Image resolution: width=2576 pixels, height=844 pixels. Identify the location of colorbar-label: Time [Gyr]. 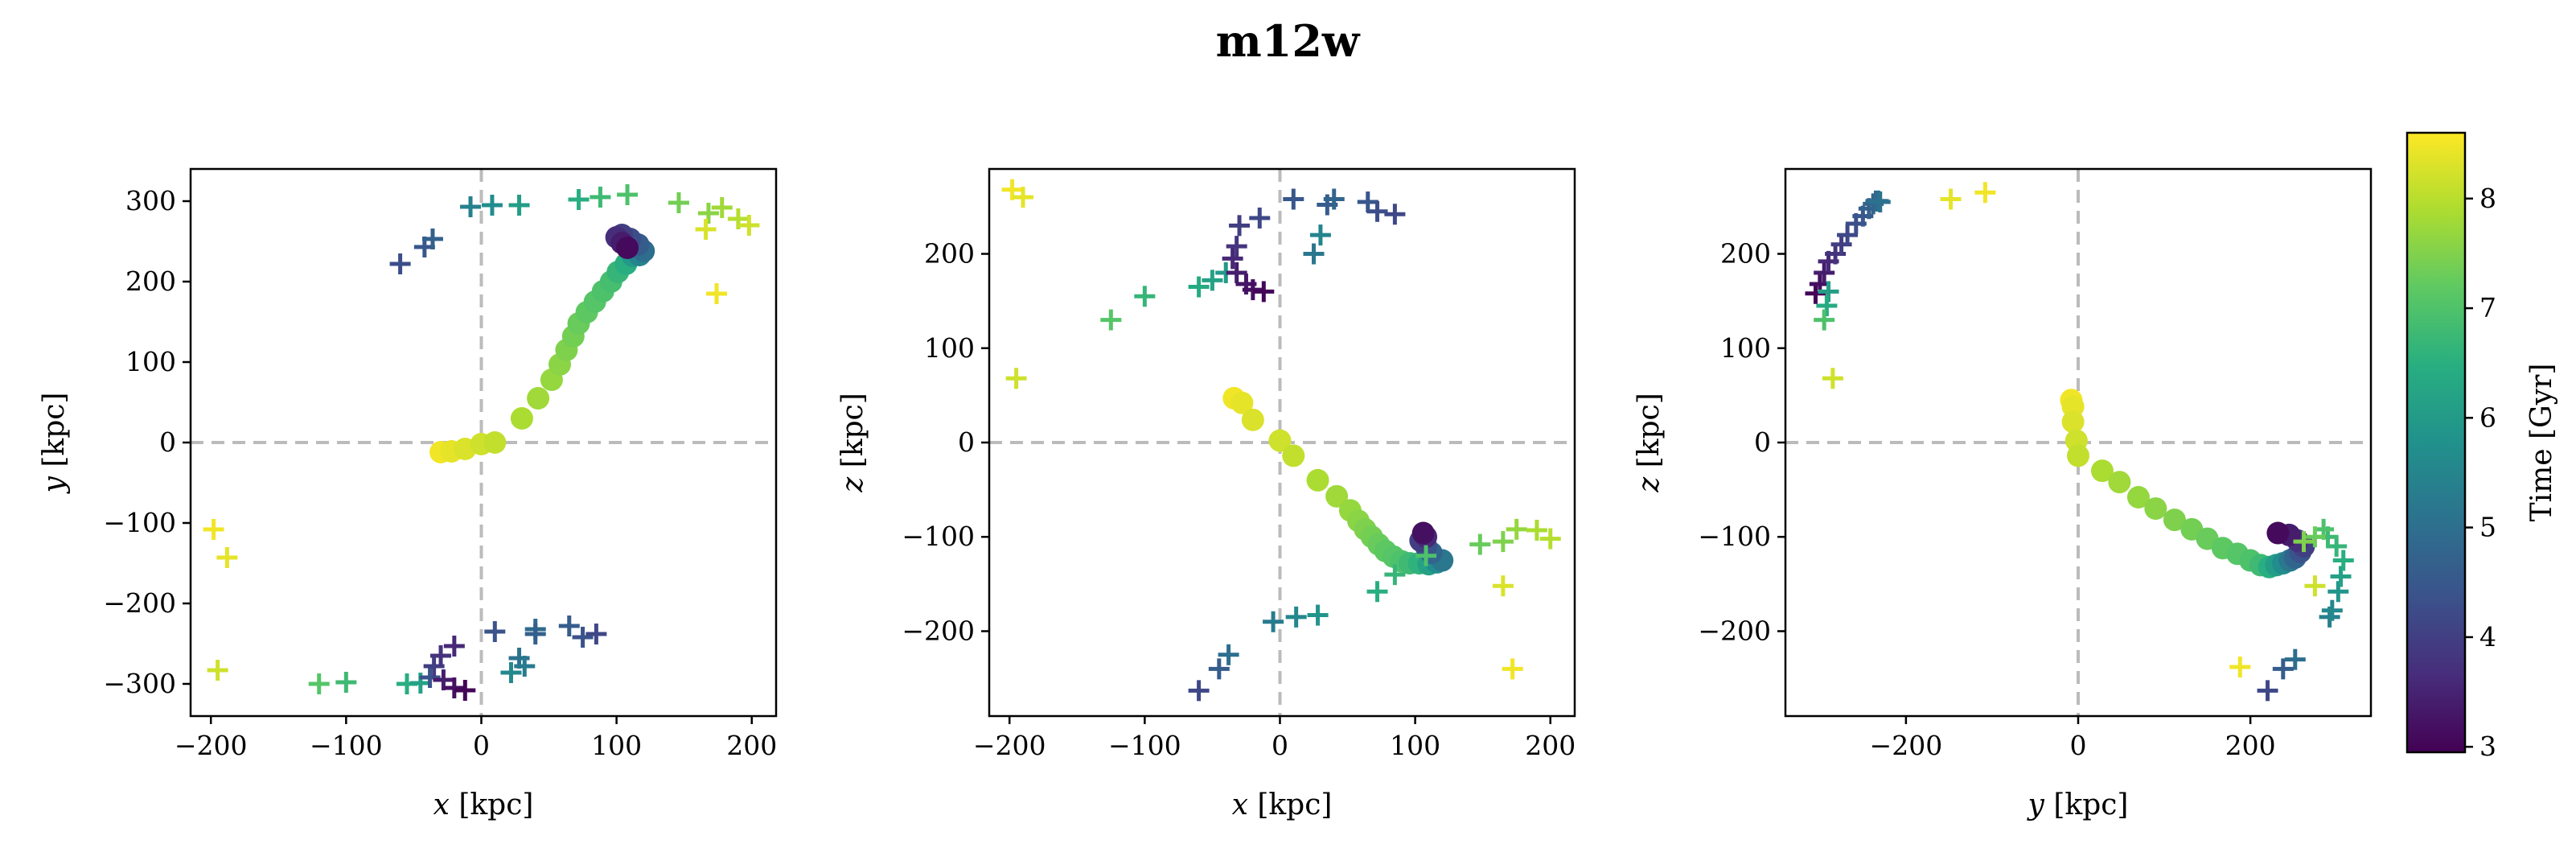
(2541, 443).